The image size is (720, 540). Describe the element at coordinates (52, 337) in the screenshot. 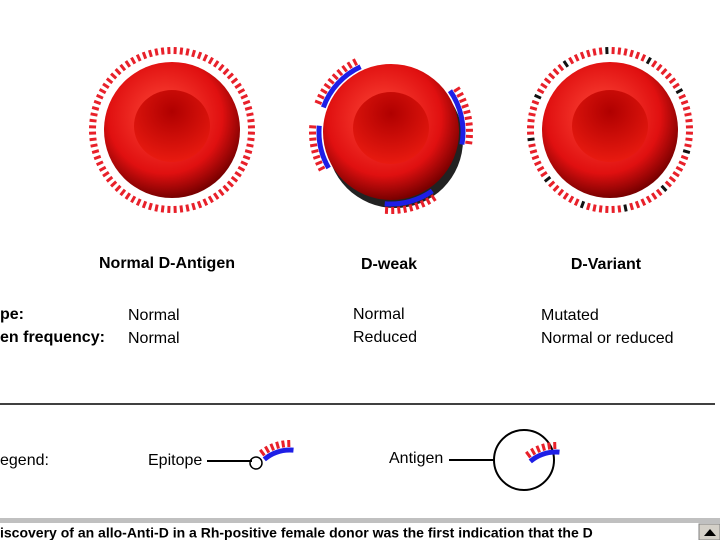

I see `row-label: en frequency:` at that location.